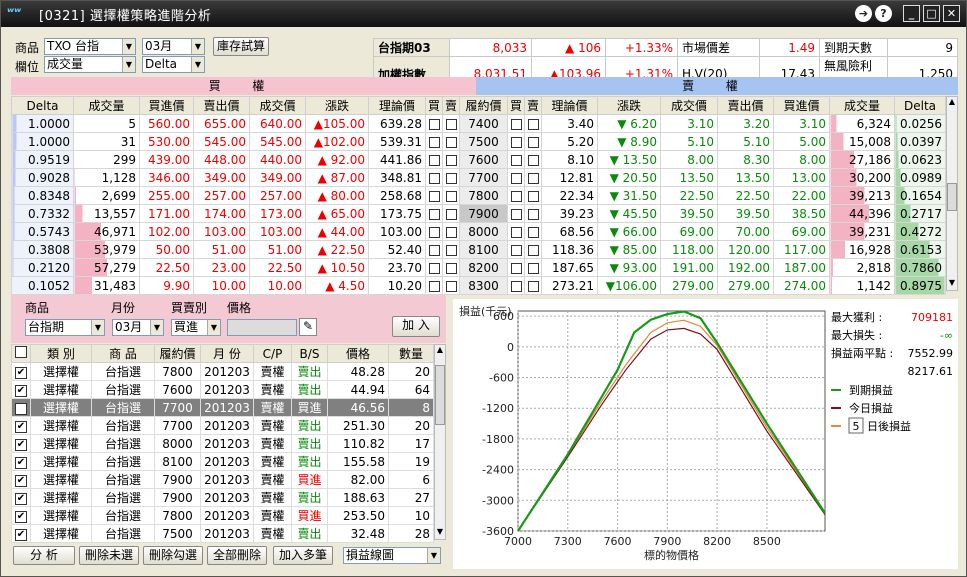 The height and width of the screenshot is (577, 967). Describe the element at coordinates (397, 105) in the screenshot. I see `header-call-theo: 理論價` at that location.